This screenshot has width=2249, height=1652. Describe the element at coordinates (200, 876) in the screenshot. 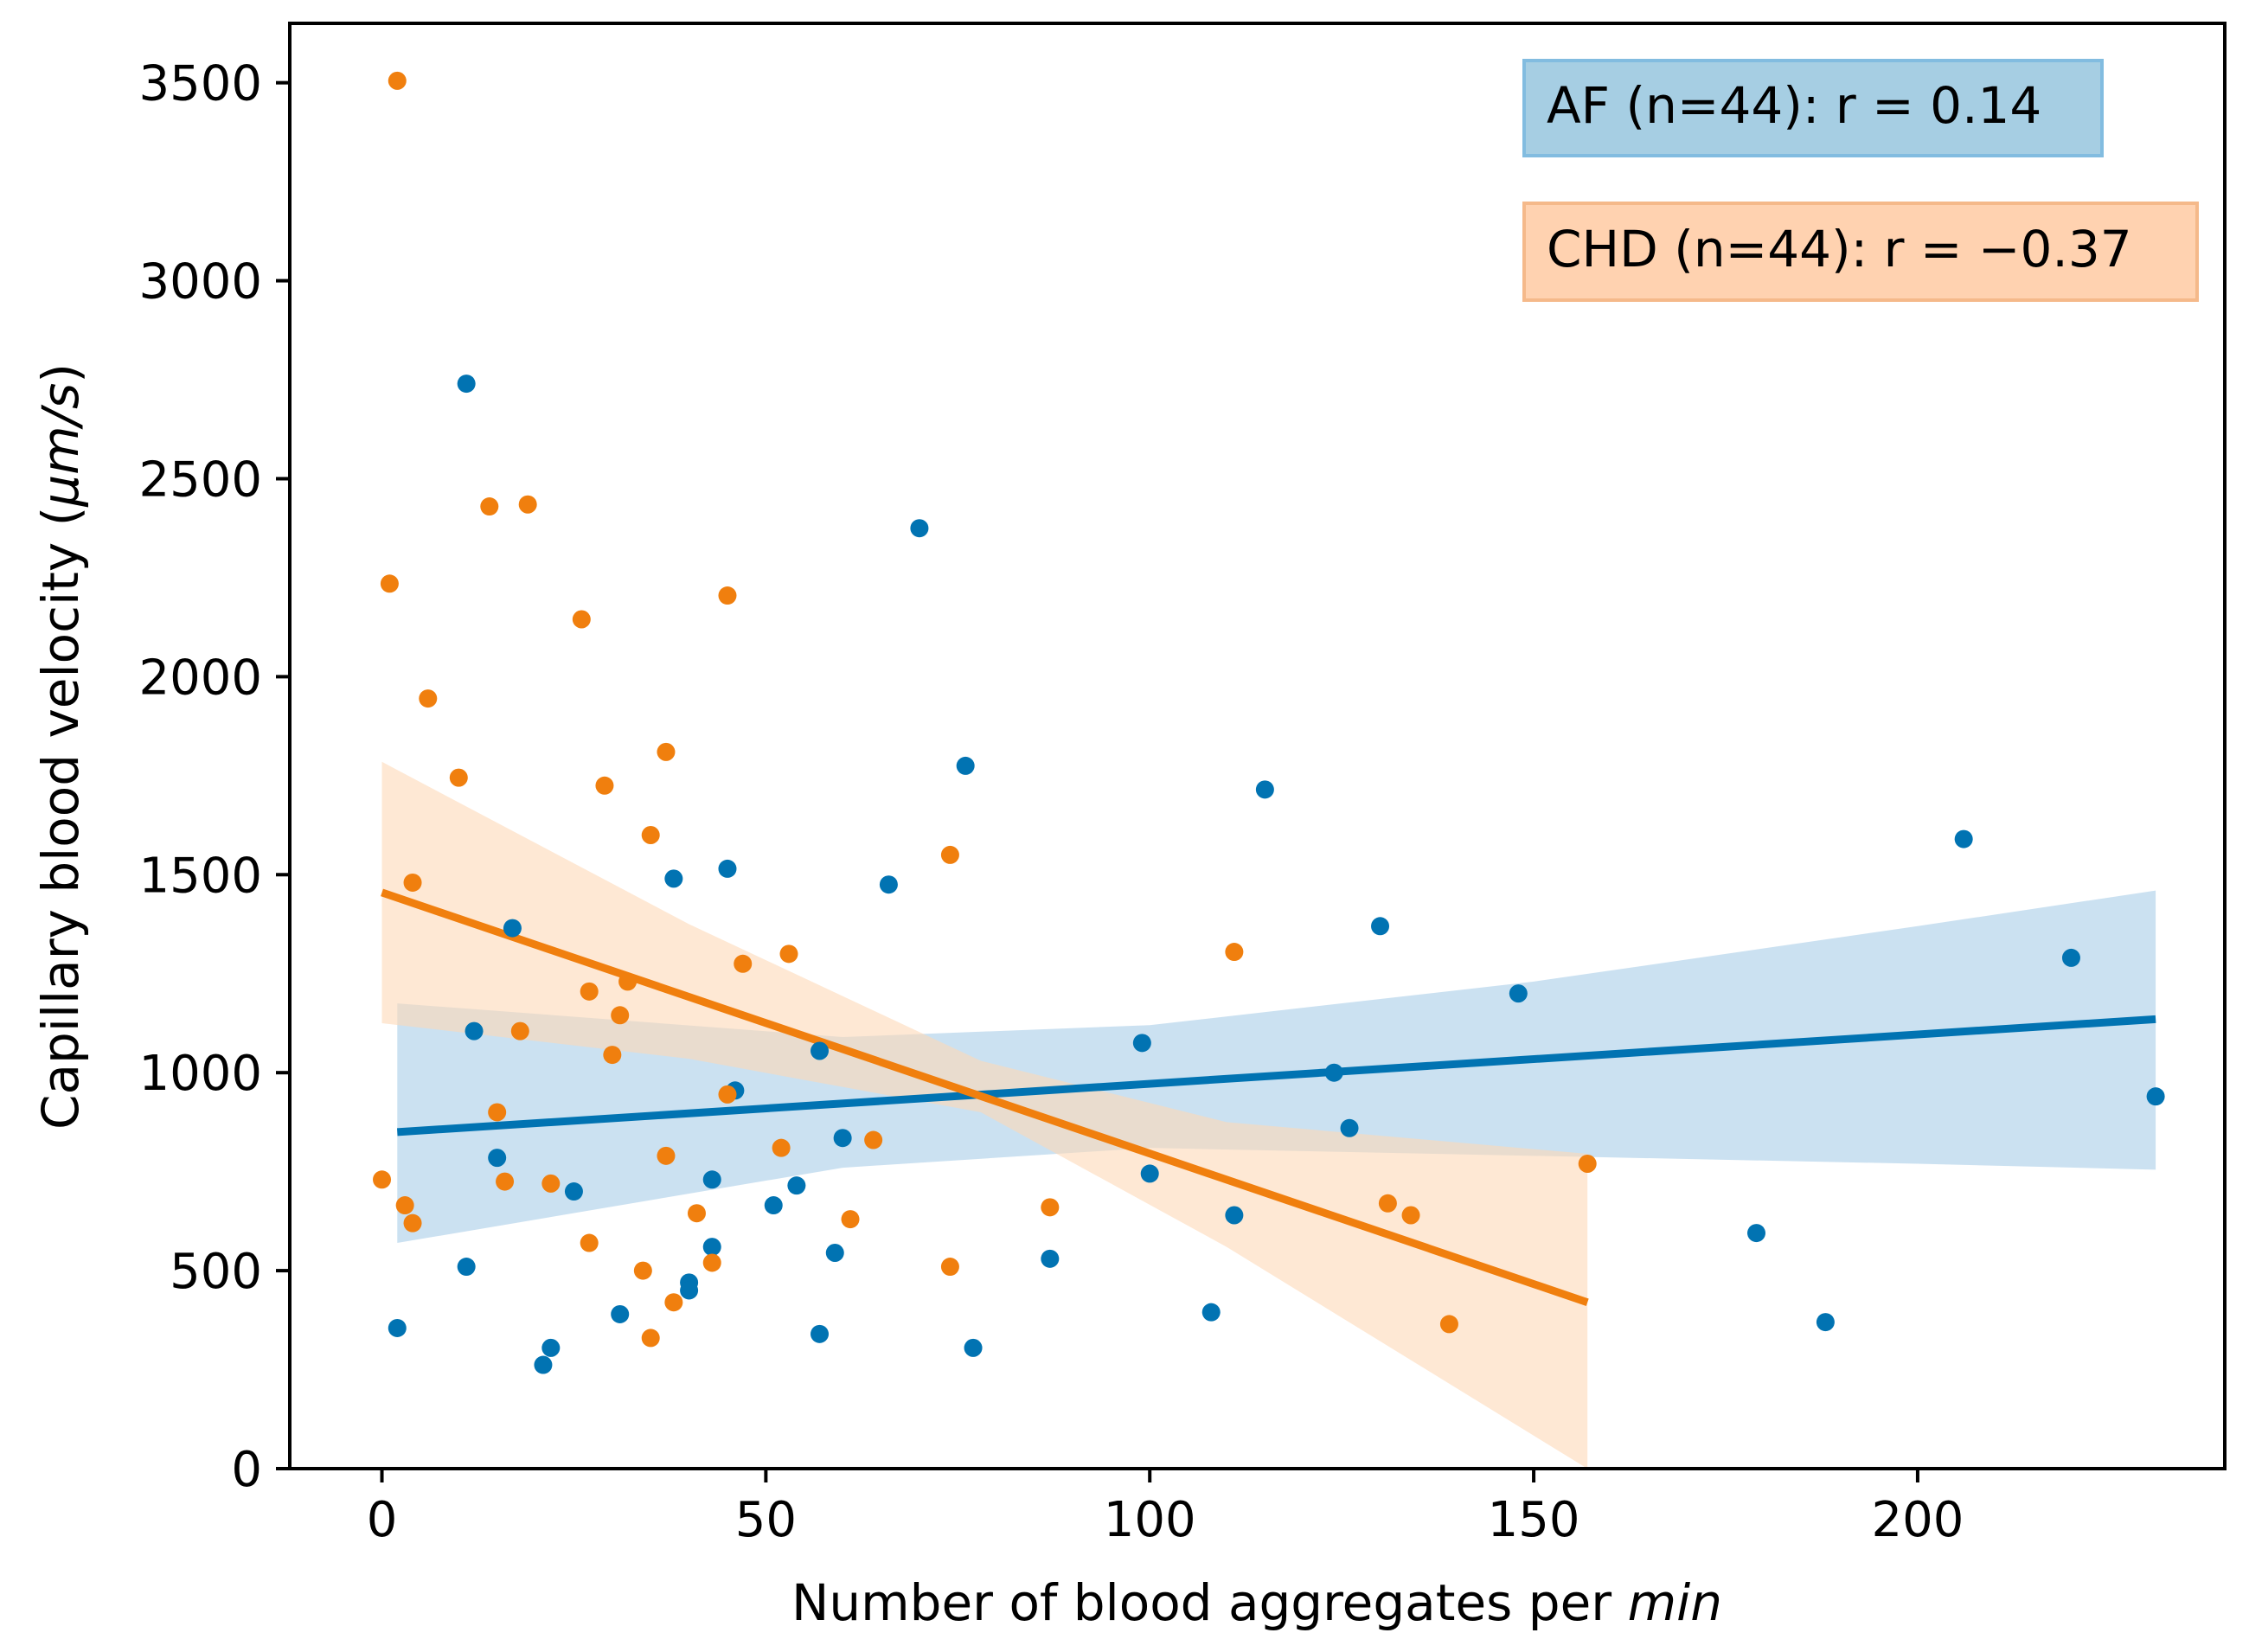

I see `y-tick-label: 1500` at that location.